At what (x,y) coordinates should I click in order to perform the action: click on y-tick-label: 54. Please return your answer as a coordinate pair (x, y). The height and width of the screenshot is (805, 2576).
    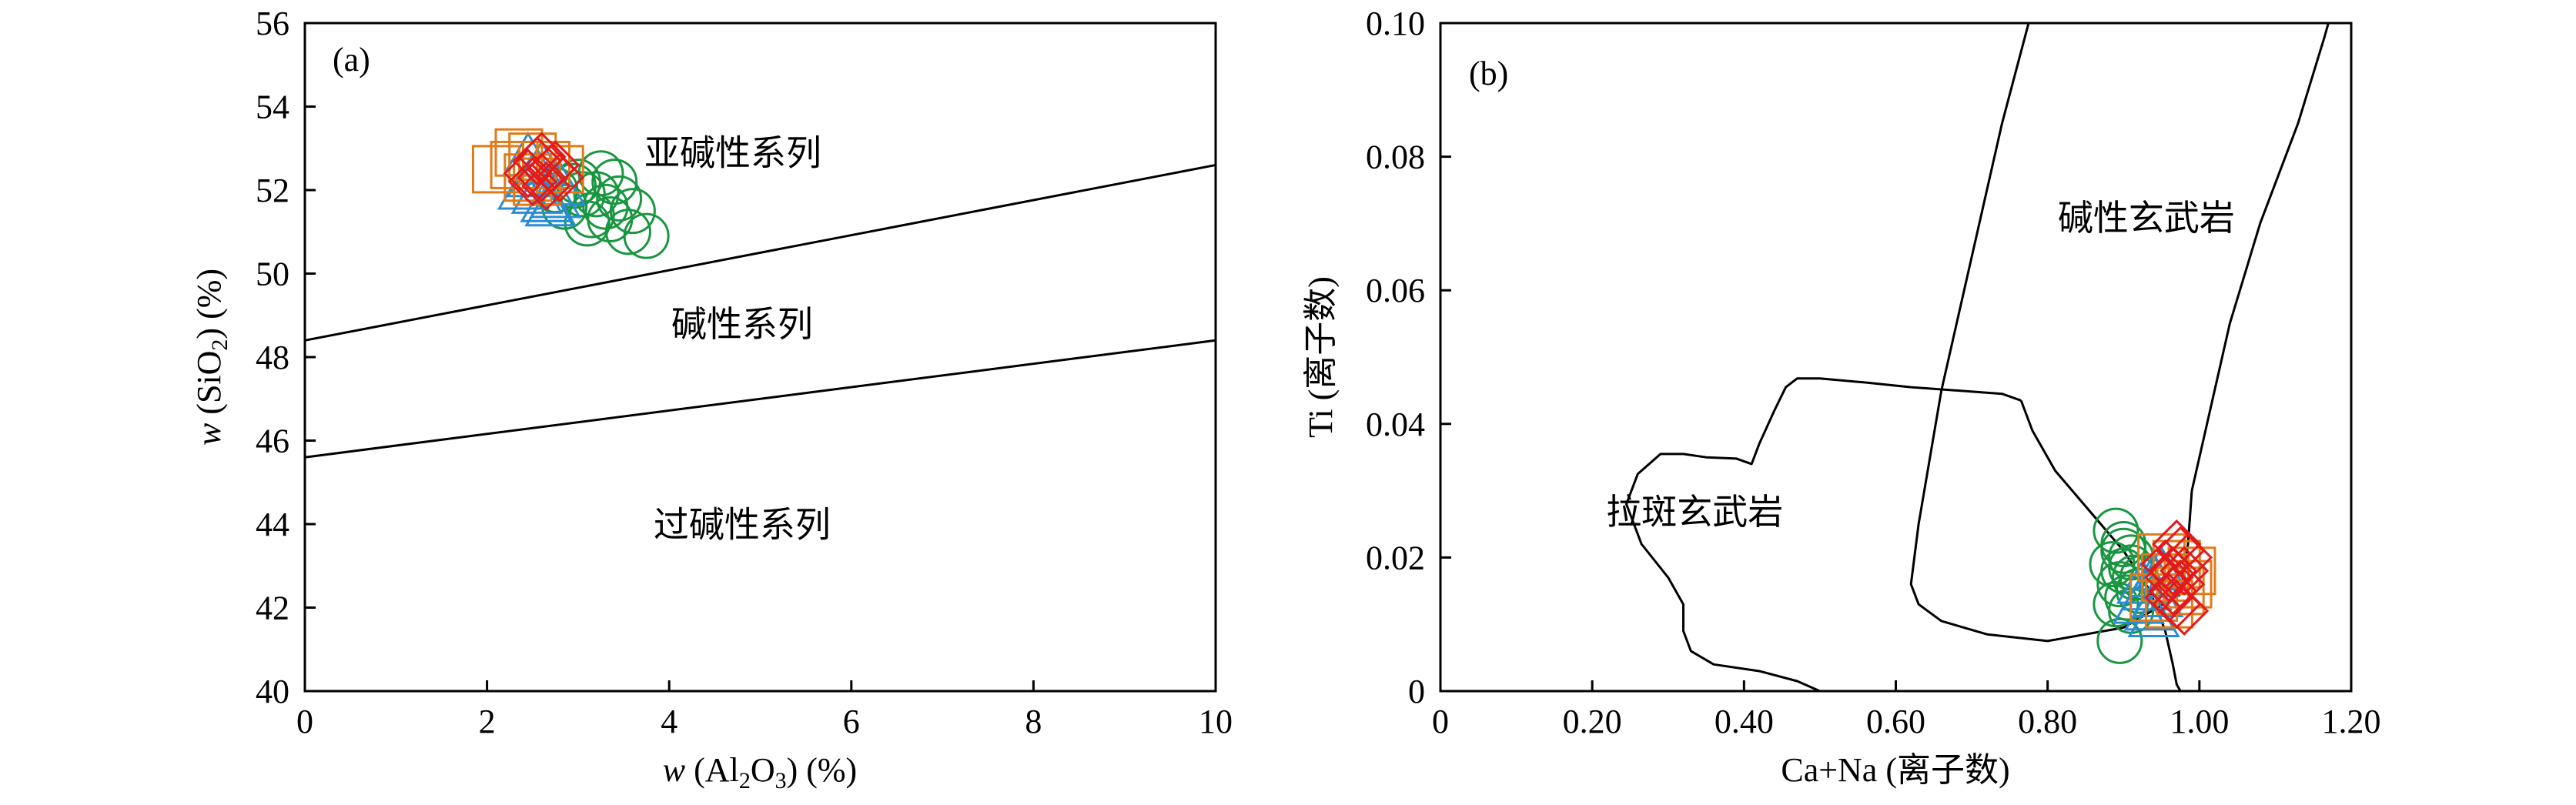
    Looking at the image, I should click on (273, 107).